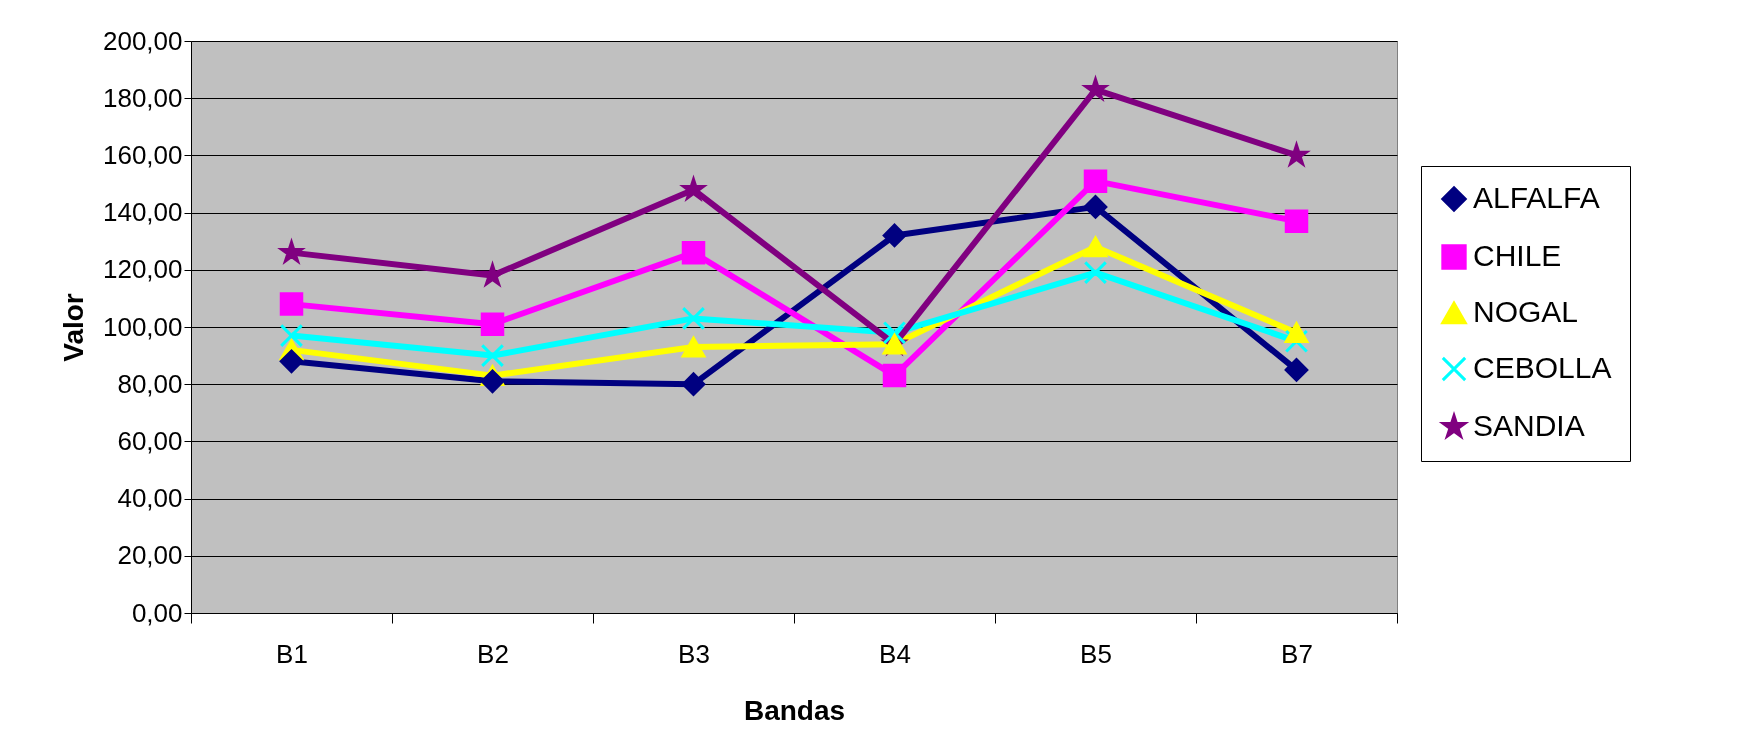  I want to click on legend-label: CEBOLLA, so click(1542, 367).